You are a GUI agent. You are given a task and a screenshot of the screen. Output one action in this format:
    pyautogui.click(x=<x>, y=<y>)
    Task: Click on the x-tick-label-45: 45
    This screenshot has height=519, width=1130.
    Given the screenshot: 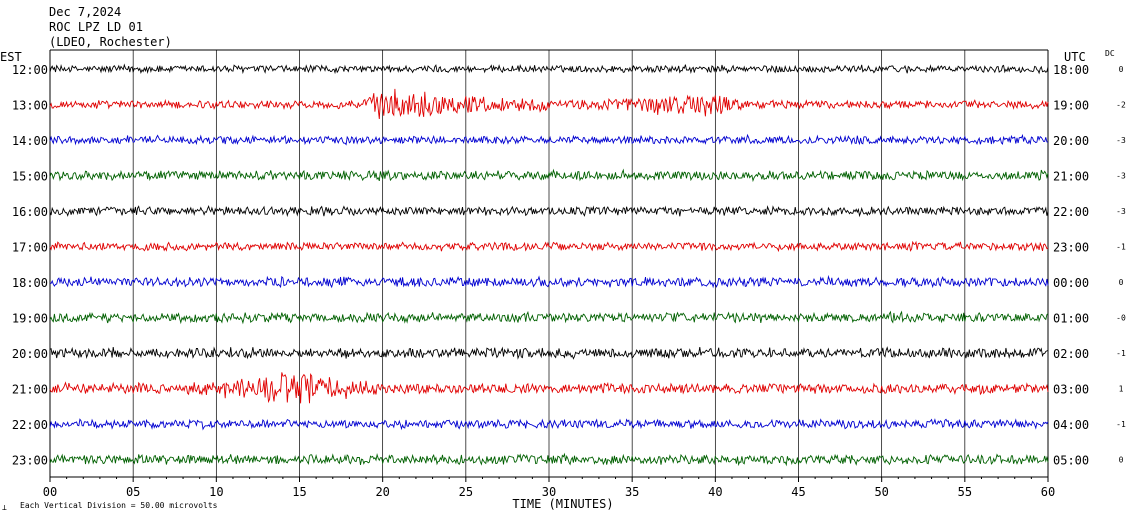 What is the action you would take?
    pyautogui.click(x=798, y=492)
    